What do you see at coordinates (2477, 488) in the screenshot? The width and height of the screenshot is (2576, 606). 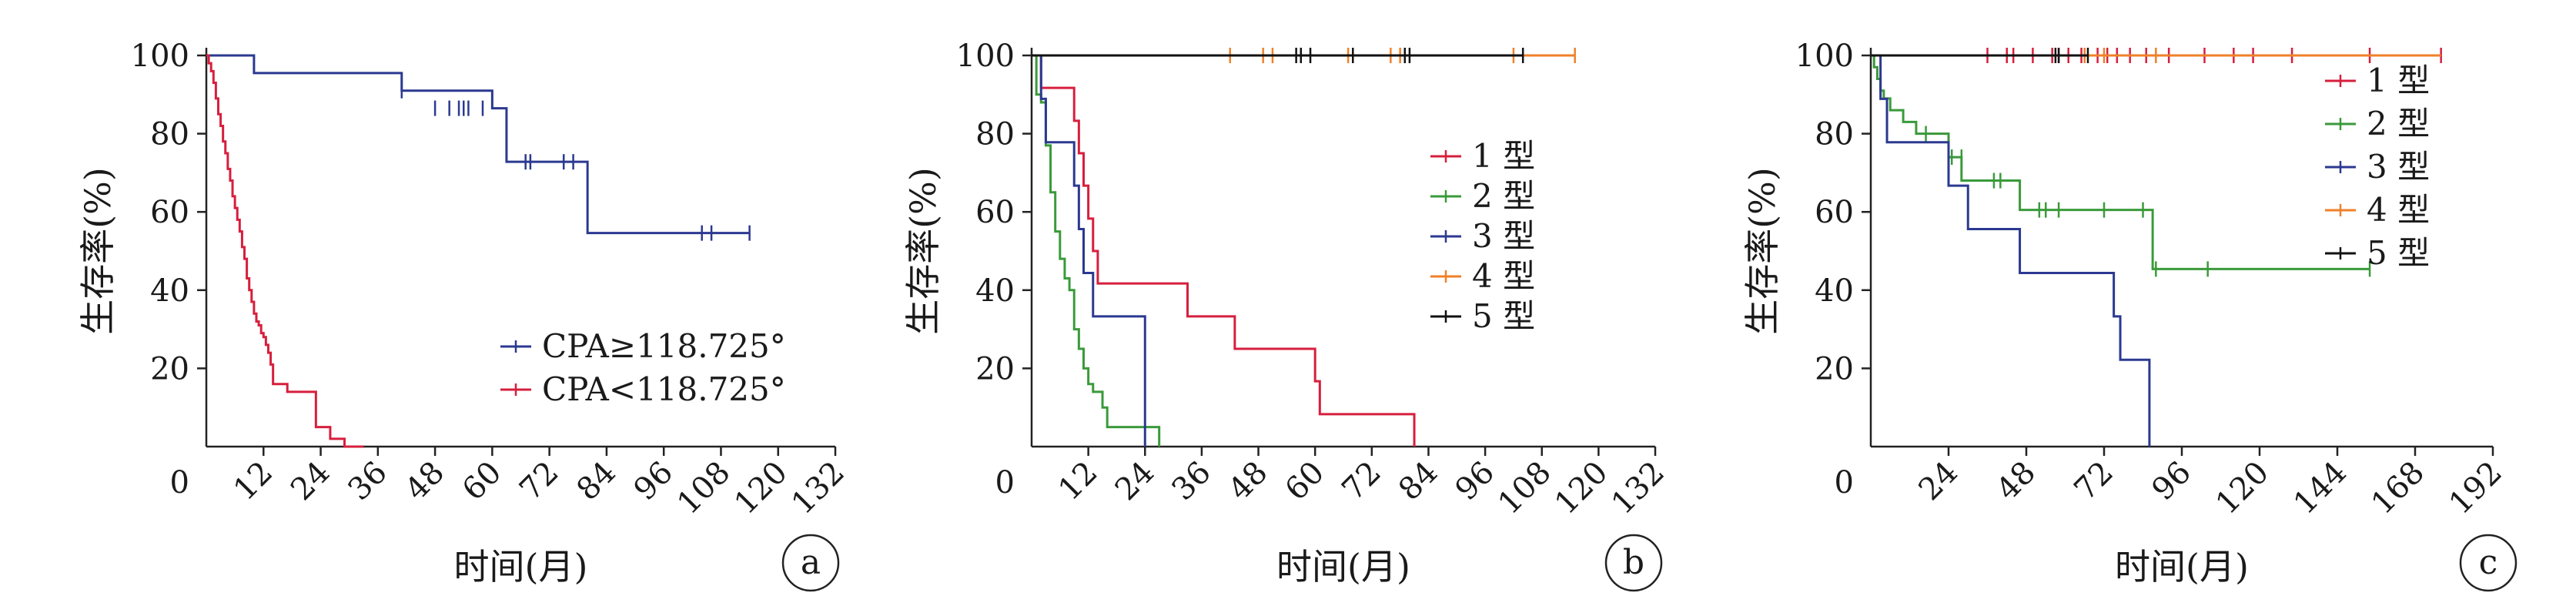 I see `x-tick-label: 192` at bounding box center [2477, 488].